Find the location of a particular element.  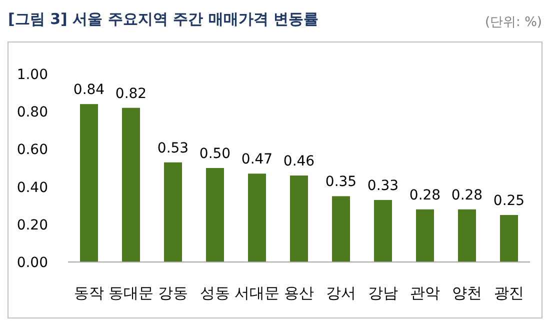

data-label: 0.82 is located at coordinates (131, 94).